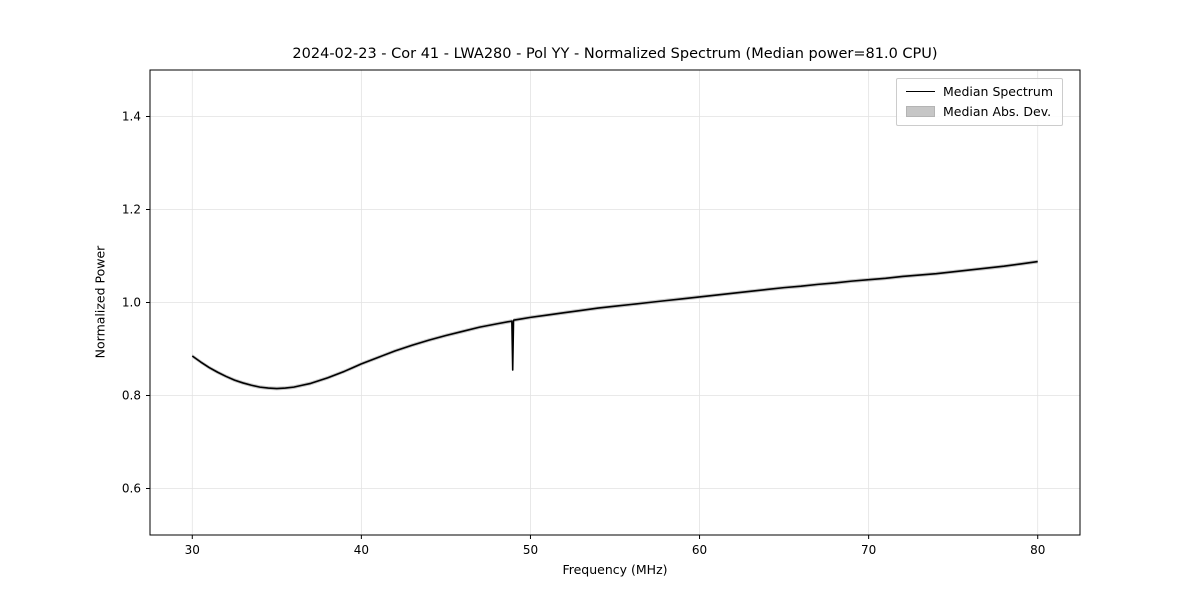 This screenshot has height=600, width=1200. What do you see at coordinates (131, 210) in the screenshot?
I see `y-tick-label: 1.2` at bounding box center [131, 210].